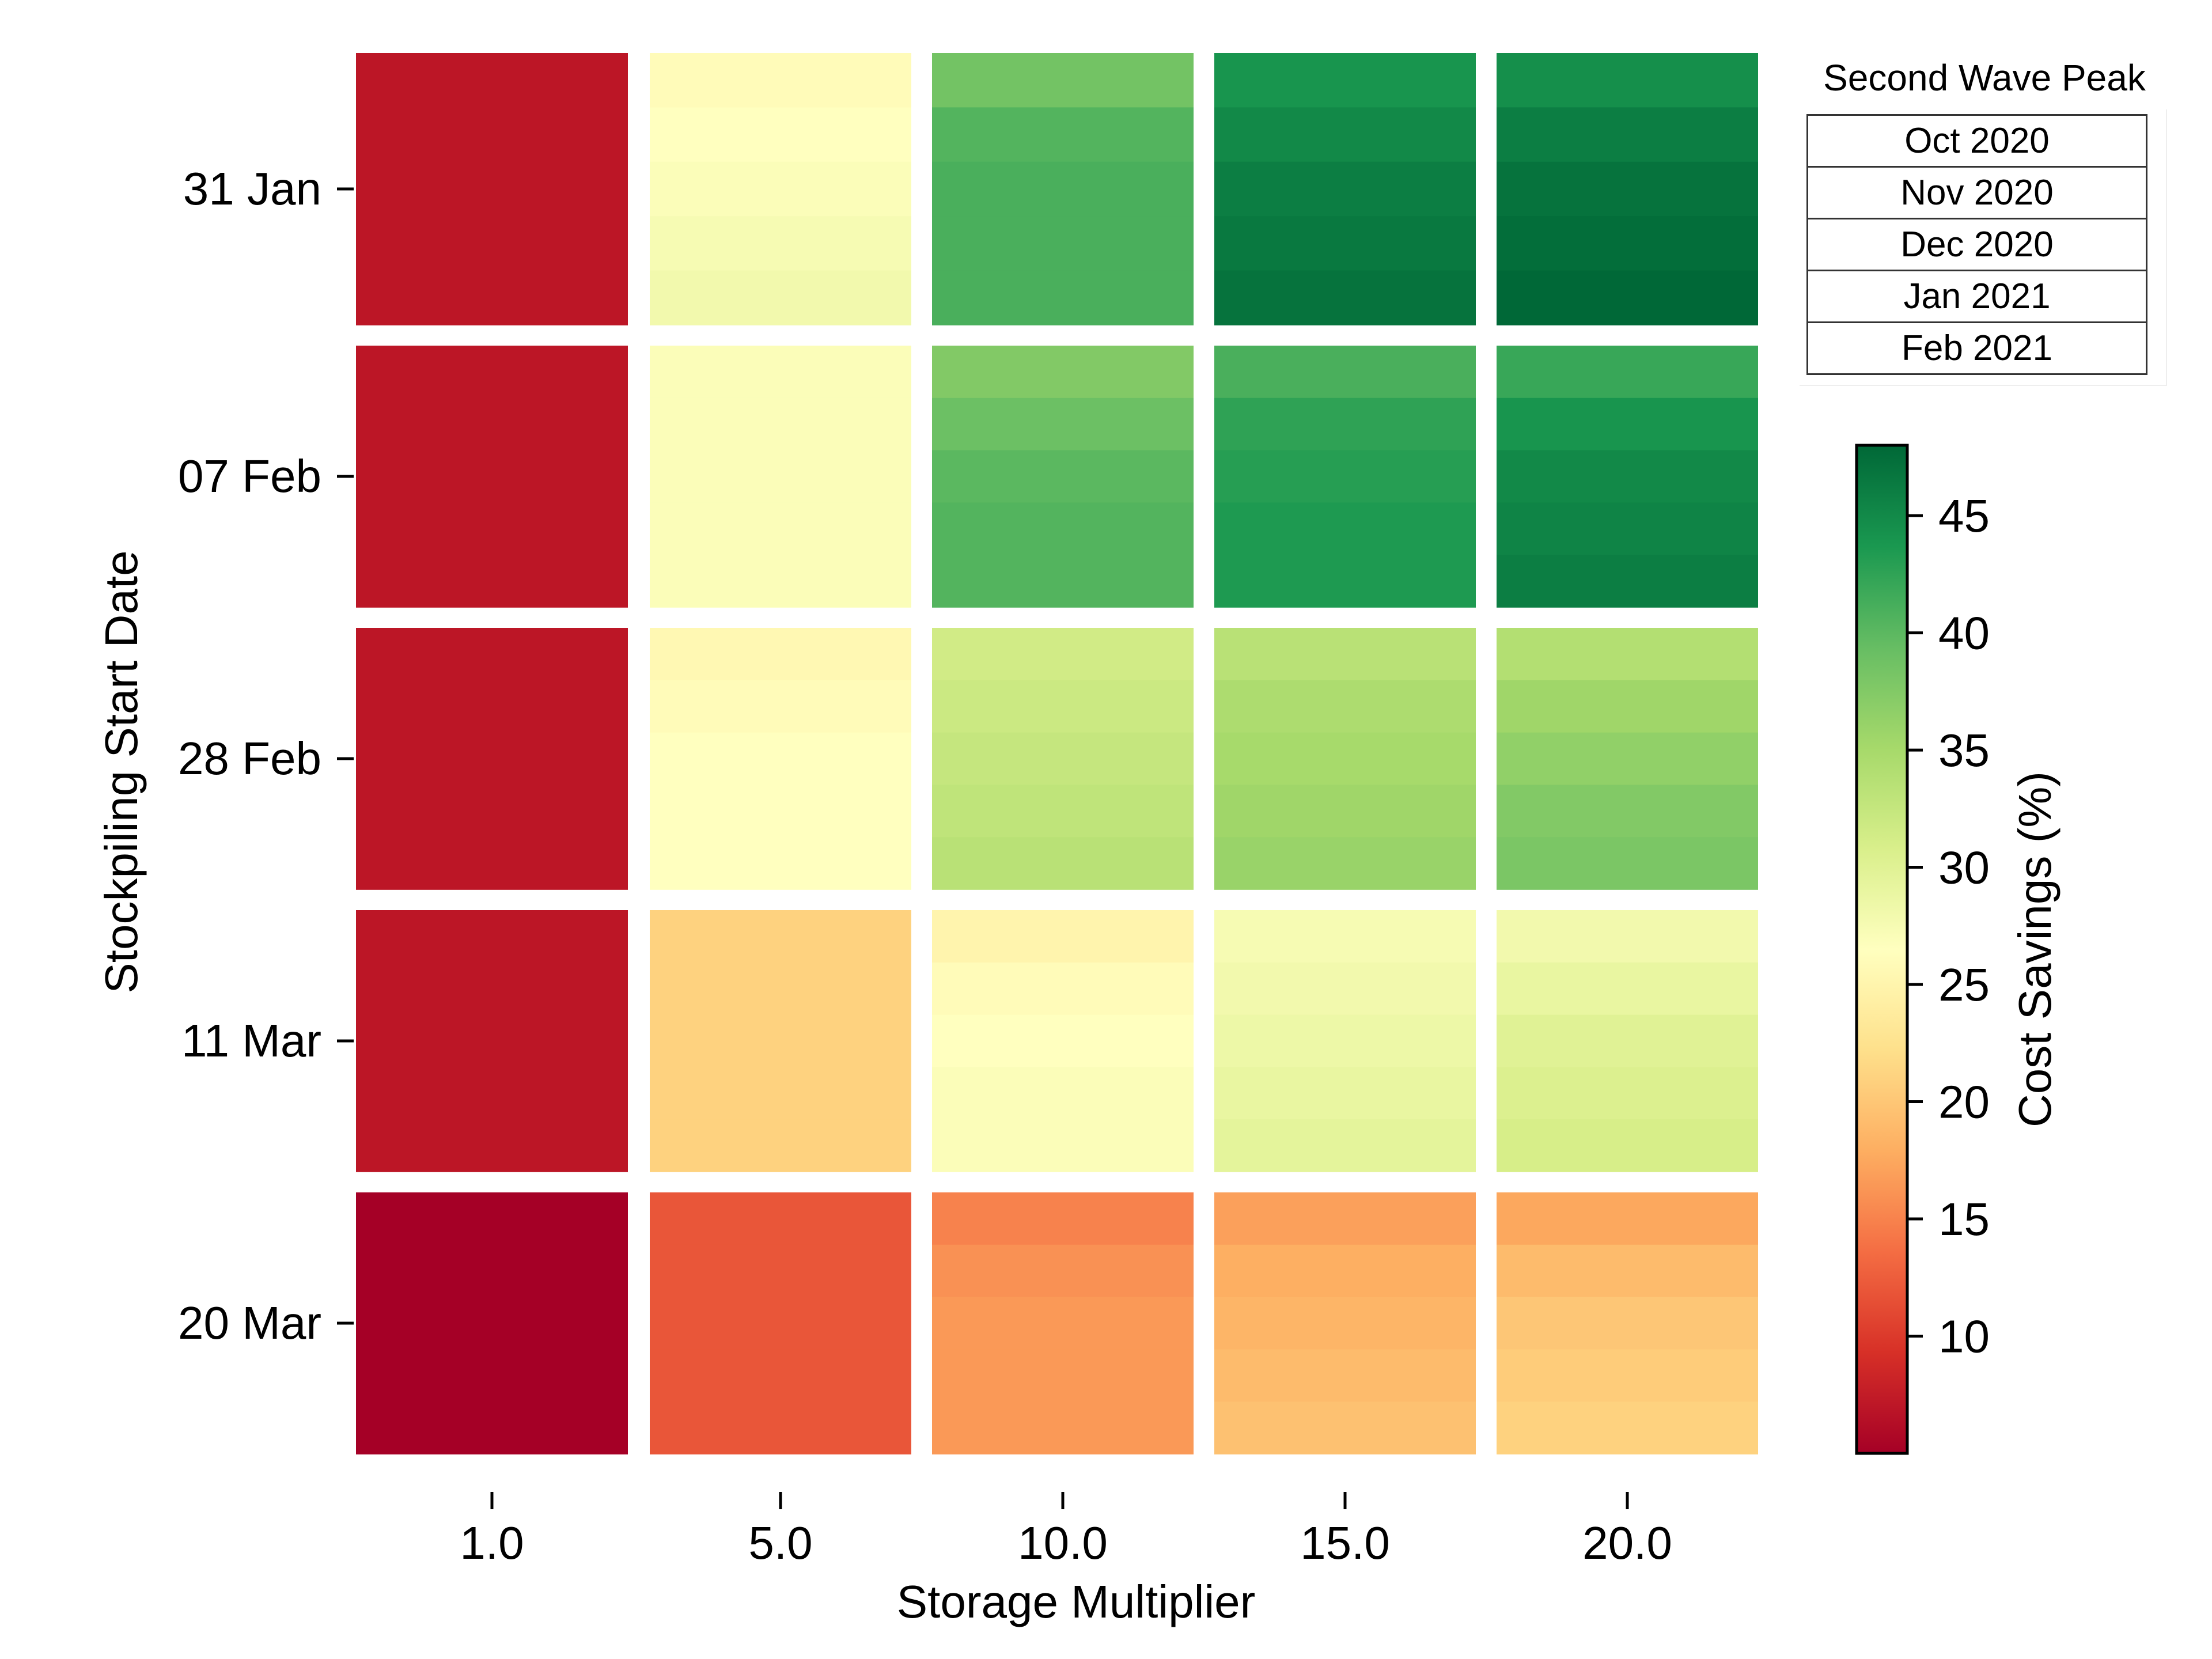 The image size is (2212, 1659). I want to click on y-tick-label: 11 Mar, so click(251, 1040).